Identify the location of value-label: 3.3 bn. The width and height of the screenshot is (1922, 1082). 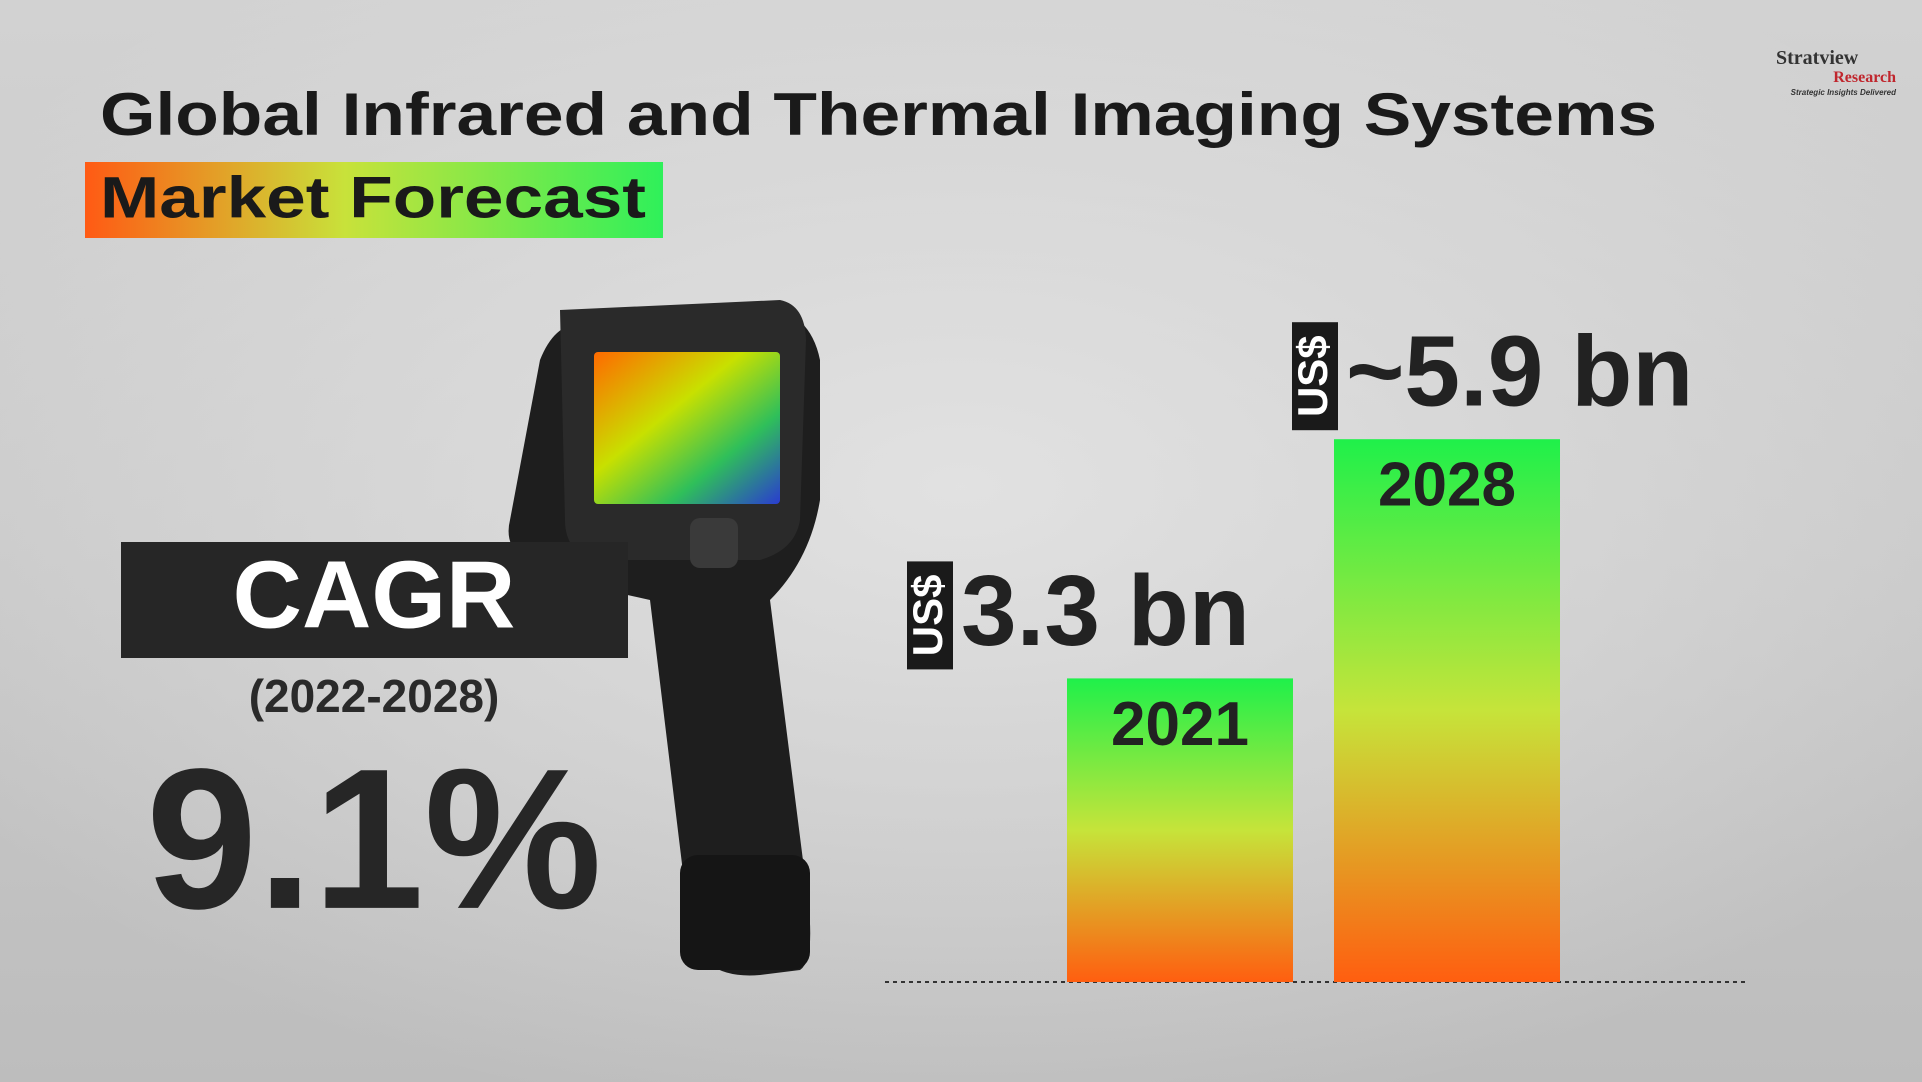
(1105, 611).